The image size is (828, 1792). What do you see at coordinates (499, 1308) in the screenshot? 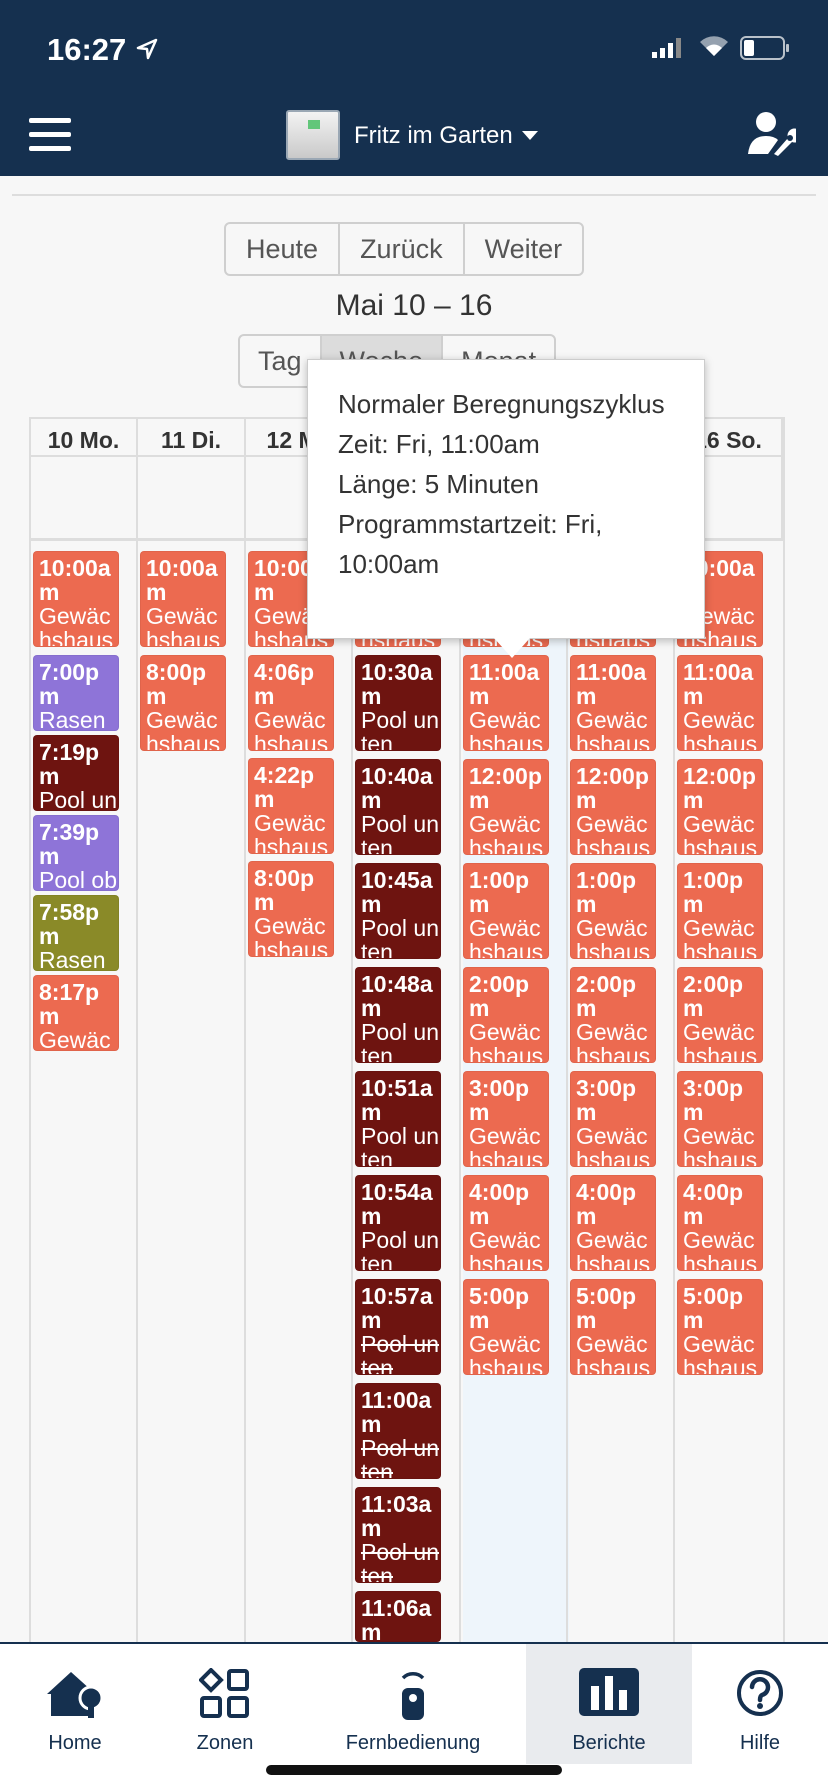
I see `event-time: 5:00pm` at bounding box center [499, 1308].